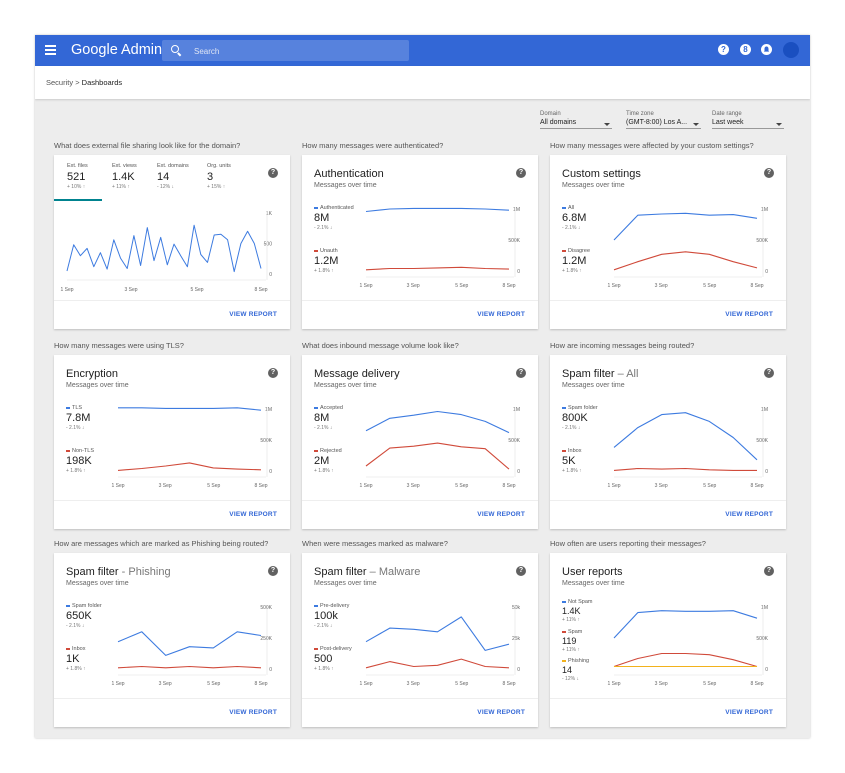 This screenshot has height=773, width=845. I want to click on timezone-filter-label: Time zone, so click(640, 114).